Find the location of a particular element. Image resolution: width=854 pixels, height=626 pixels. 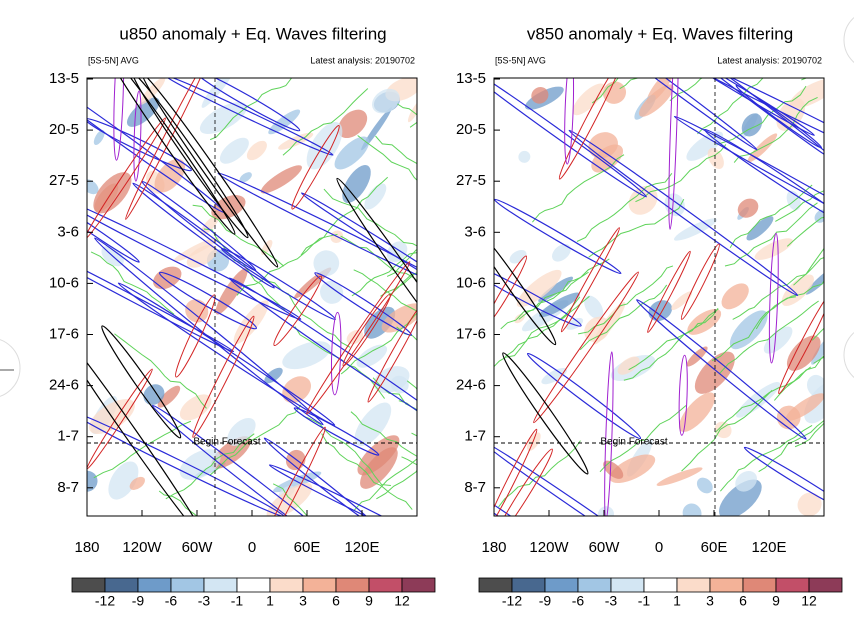

y-tick-label: 10-6 is located at coordinates (64, 282).